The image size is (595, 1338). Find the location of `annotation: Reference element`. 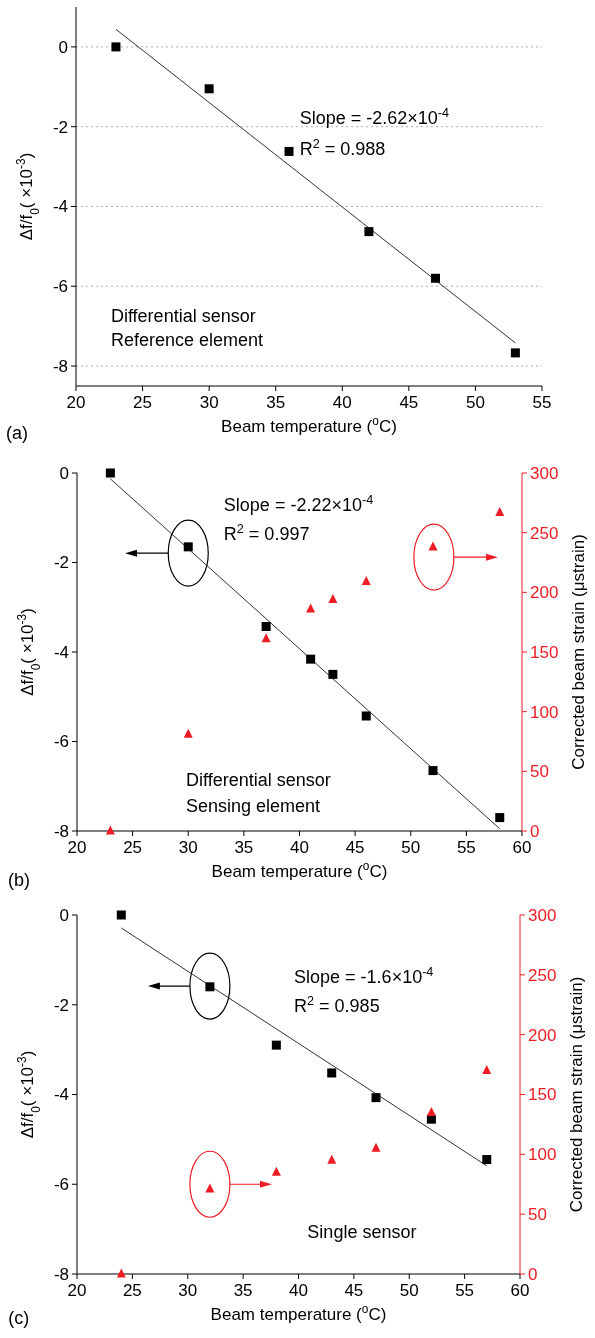

annotation: Reference element is located at coordinates (187, 340).